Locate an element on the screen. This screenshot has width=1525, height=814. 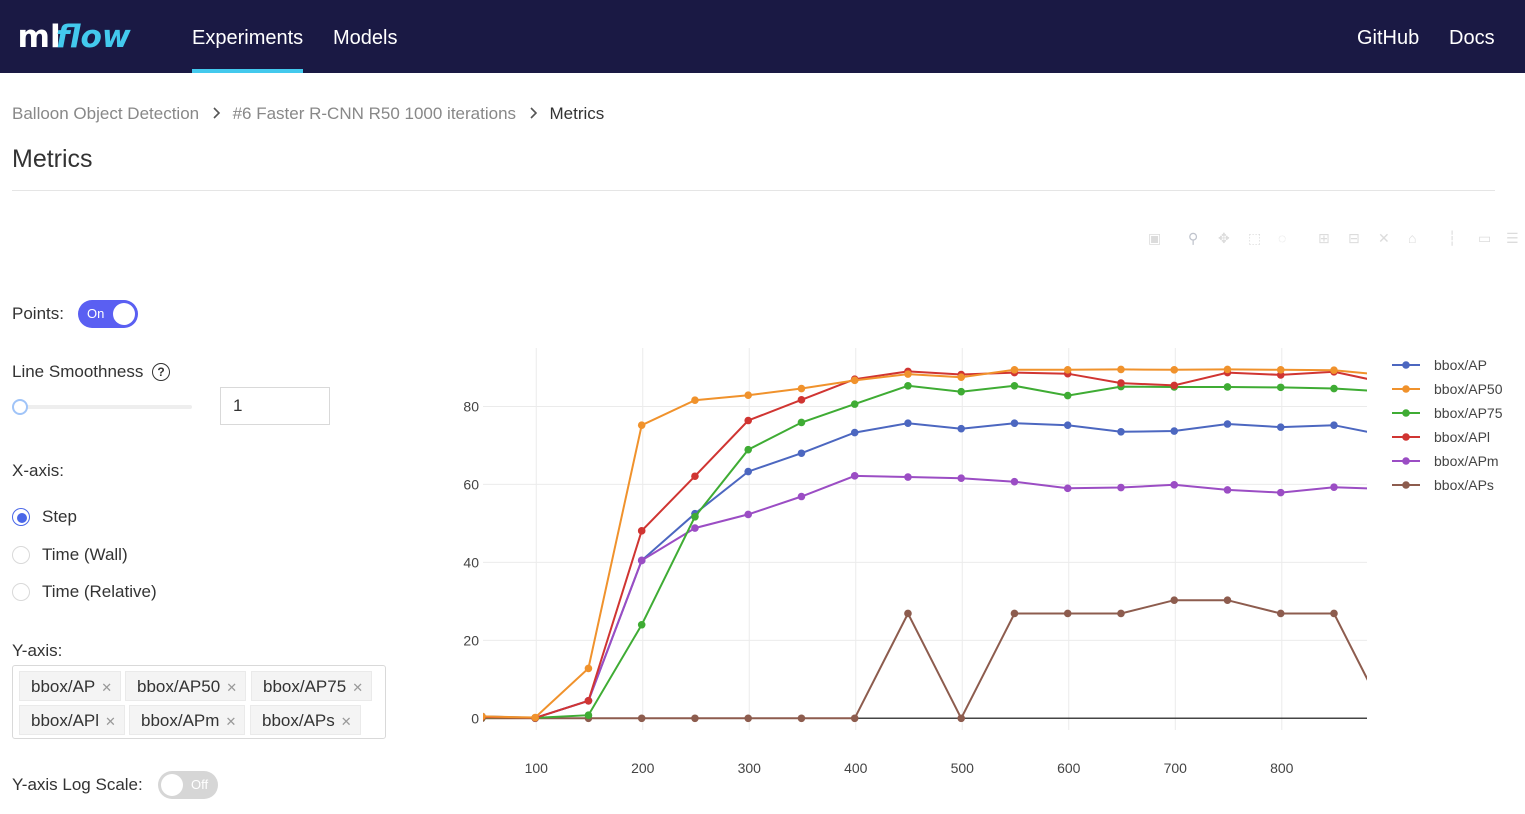
hover-compare-icon: ☰ is located at coordinates (1512, 238).